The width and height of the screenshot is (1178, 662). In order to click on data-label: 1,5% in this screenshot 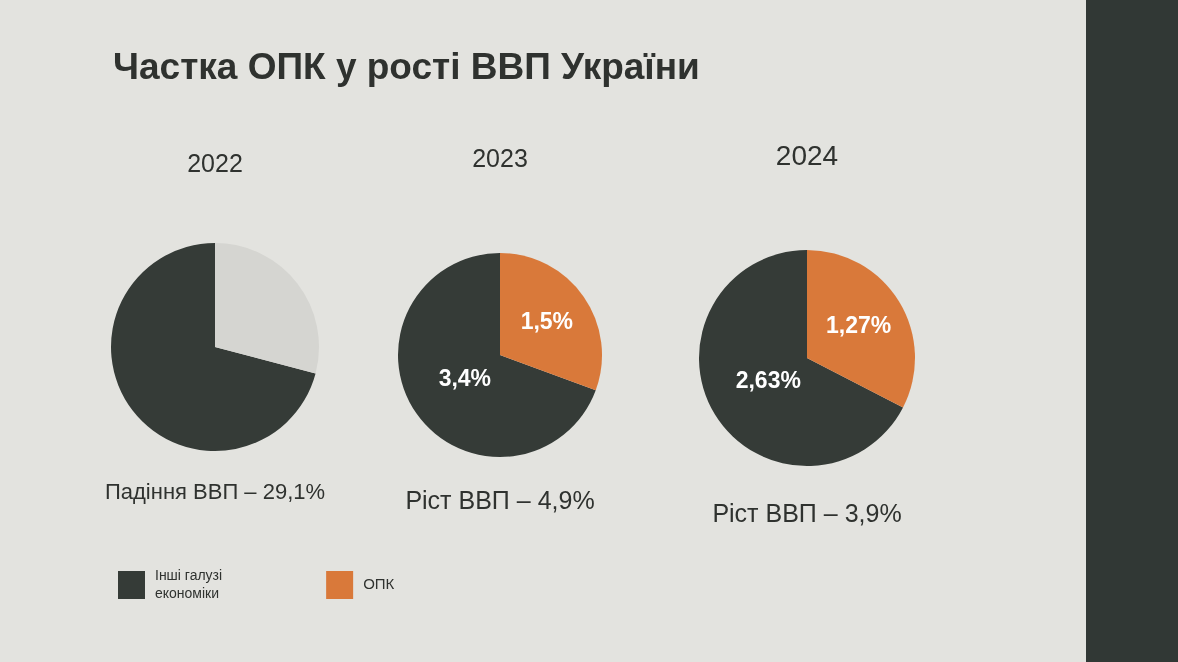, I will do `click(547, 320)`.